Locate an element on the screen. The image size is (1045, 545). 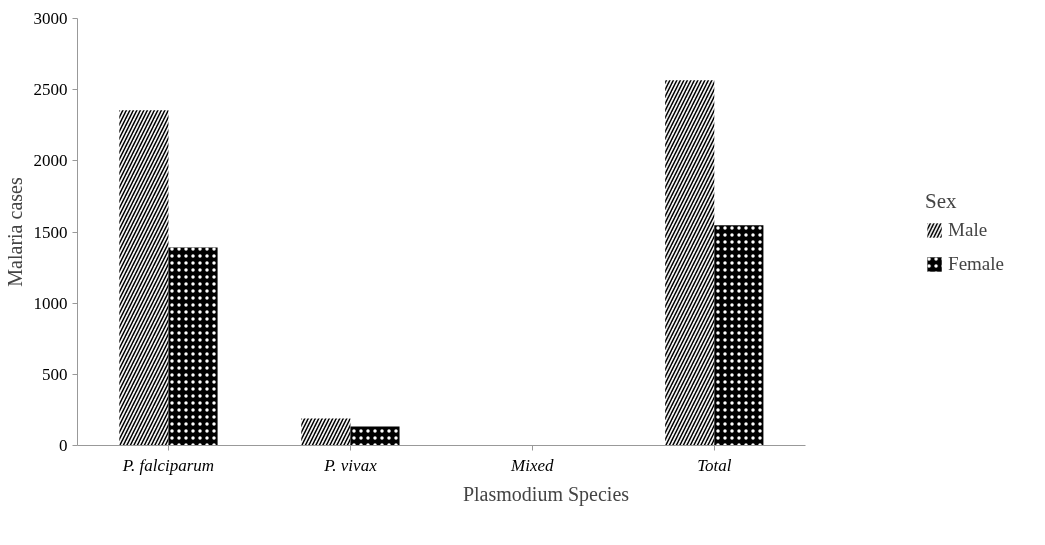
y-tick-label: 0 is located at coordinates (63, 445).